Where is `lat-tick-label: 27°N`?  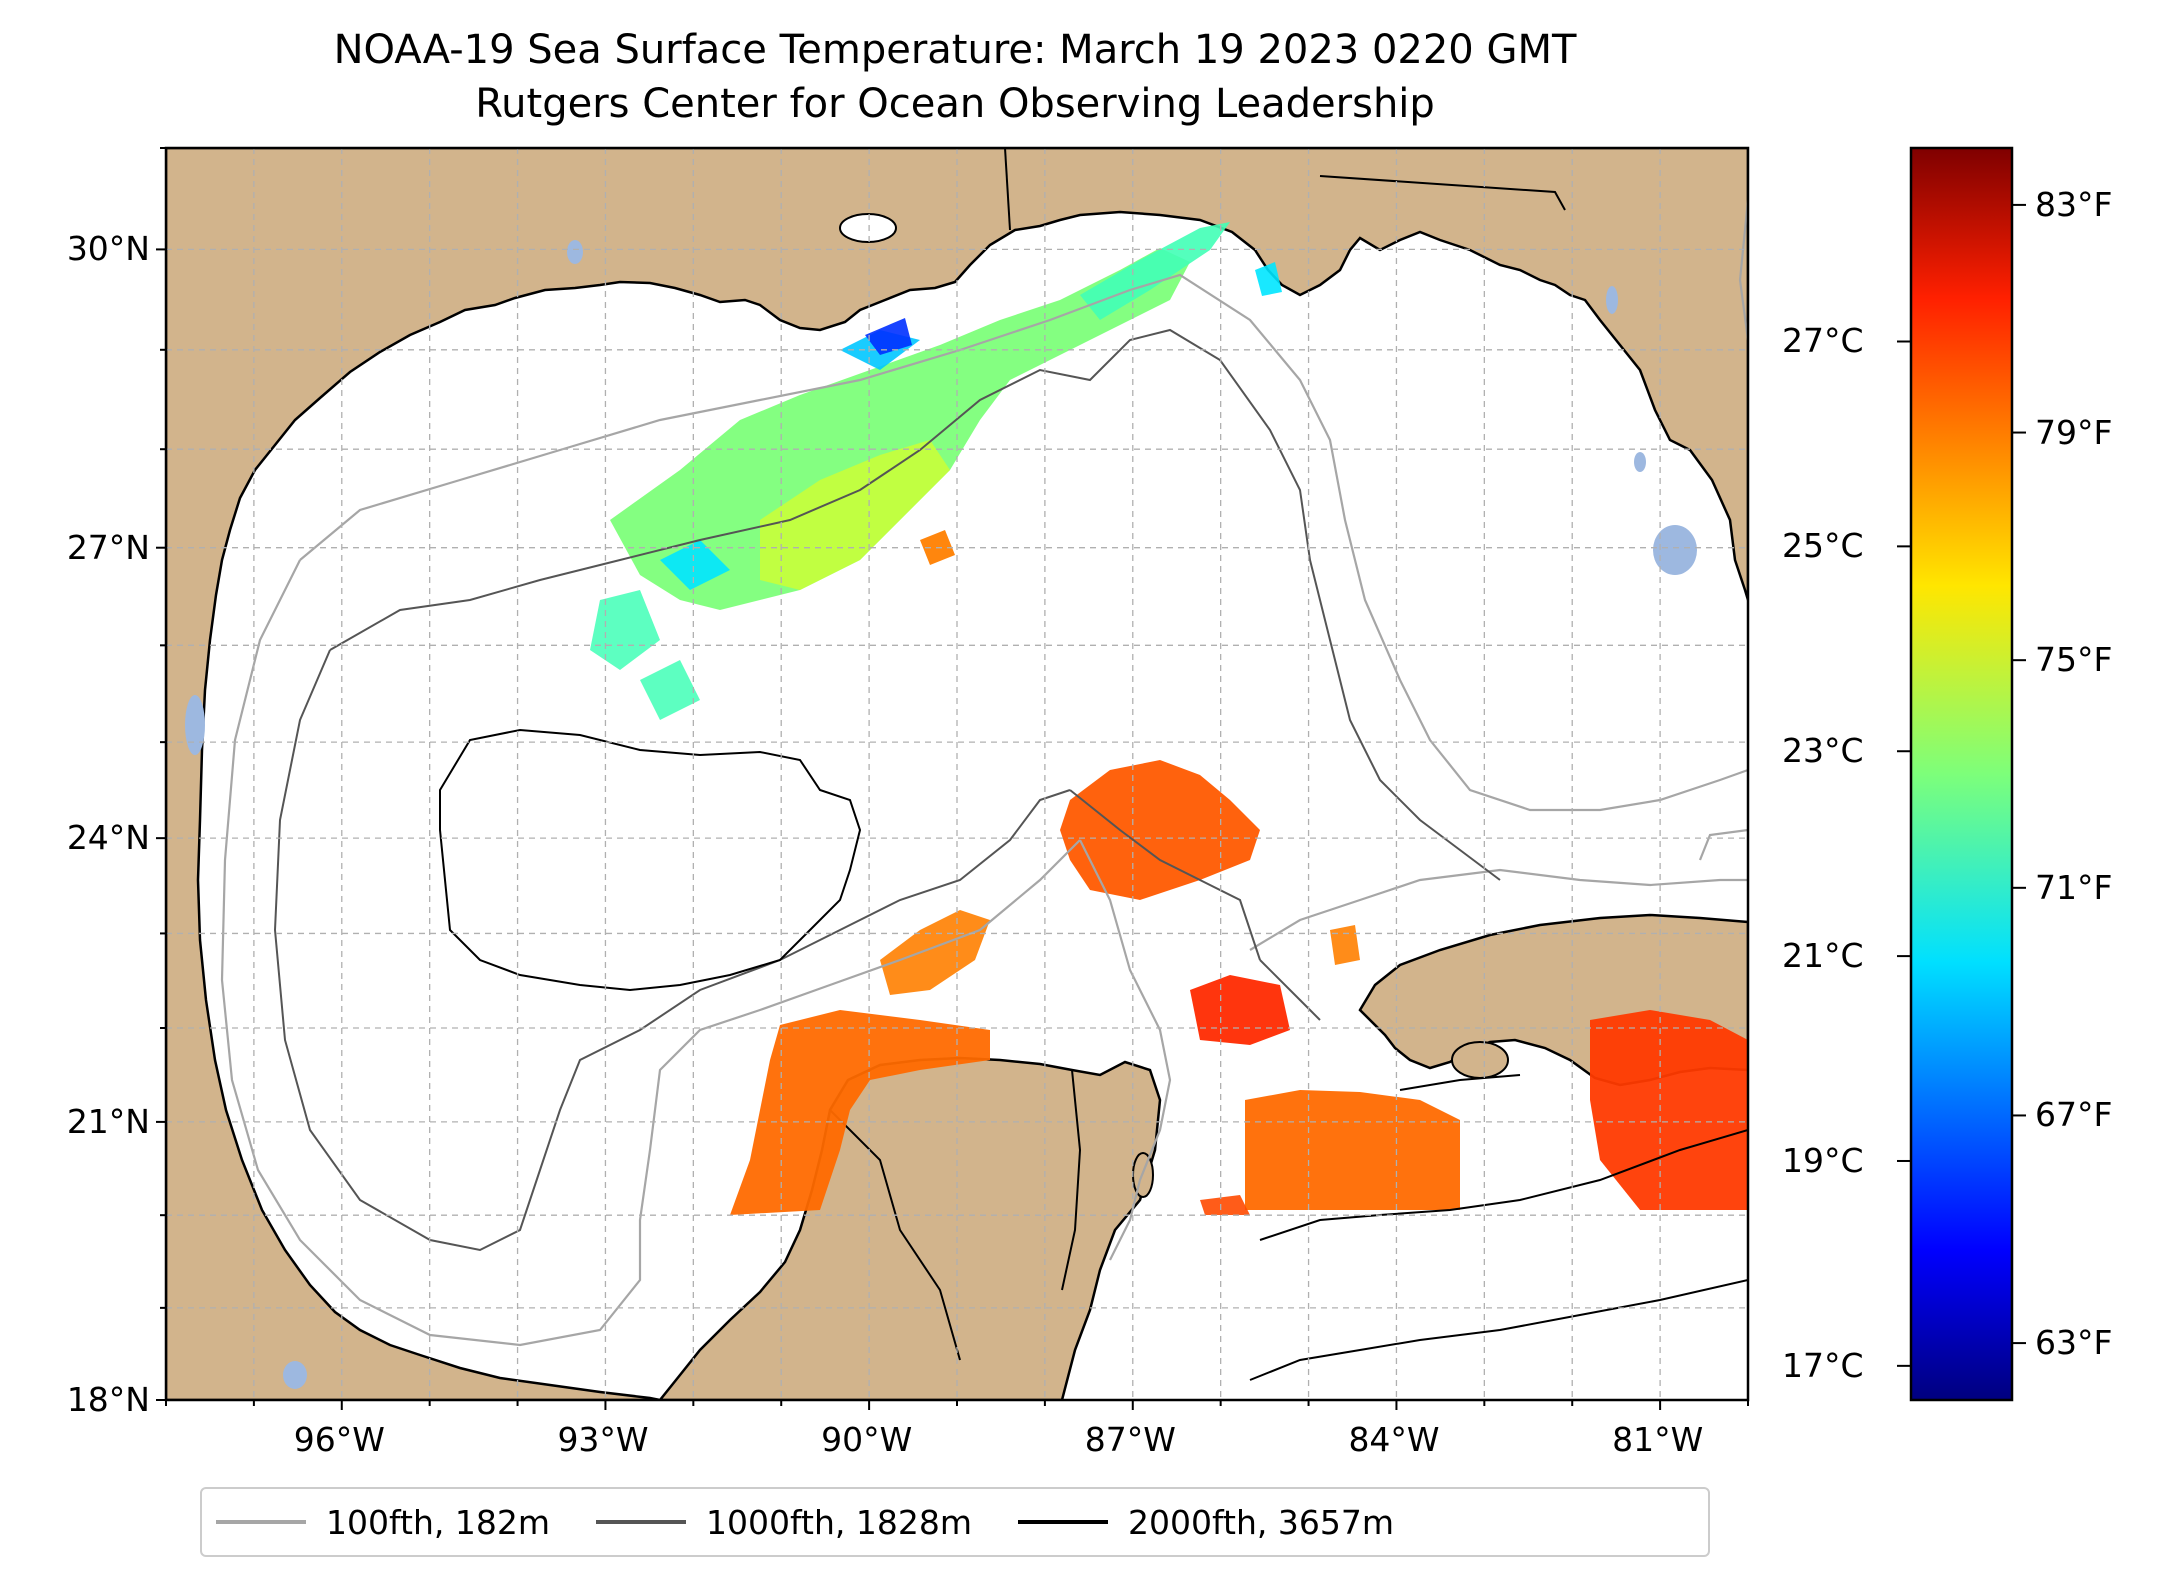 lat-tick-label: 27°N is located at coordinates (108, 547).